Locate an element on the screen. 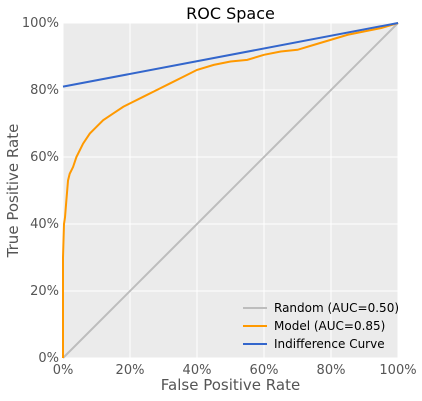  x-tick-label: 60% is located at coordinates (264, 370).